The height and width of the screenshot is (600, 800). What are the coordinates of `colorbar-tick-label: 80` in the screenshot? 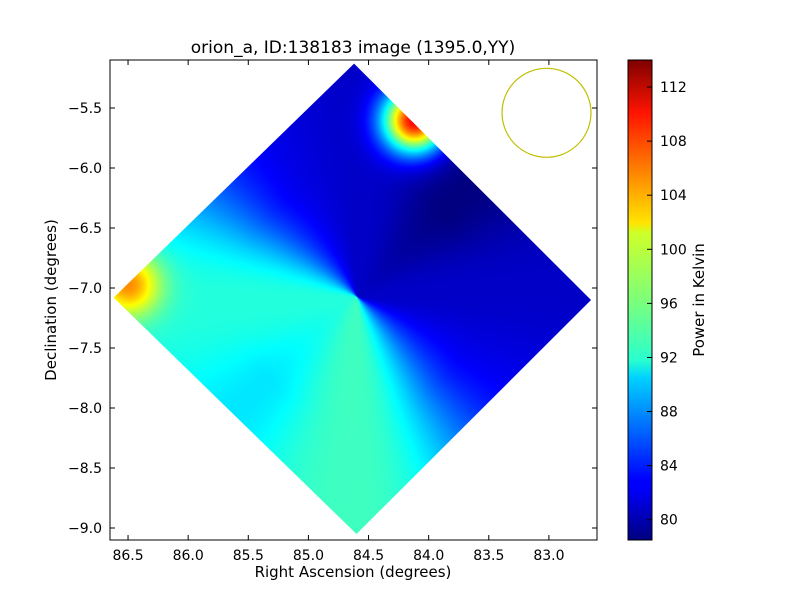 It's located at (669, 521).